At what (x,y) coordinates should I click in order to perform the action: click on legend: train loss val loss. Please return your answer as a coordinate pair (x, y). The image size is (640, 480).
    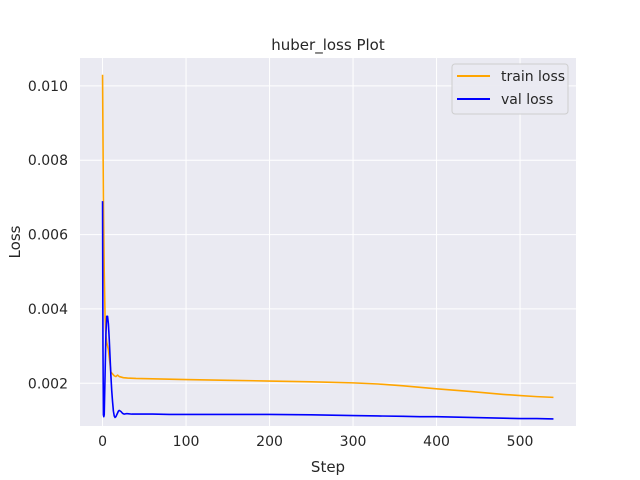
    Looking at the image, I should click on (510, 89).